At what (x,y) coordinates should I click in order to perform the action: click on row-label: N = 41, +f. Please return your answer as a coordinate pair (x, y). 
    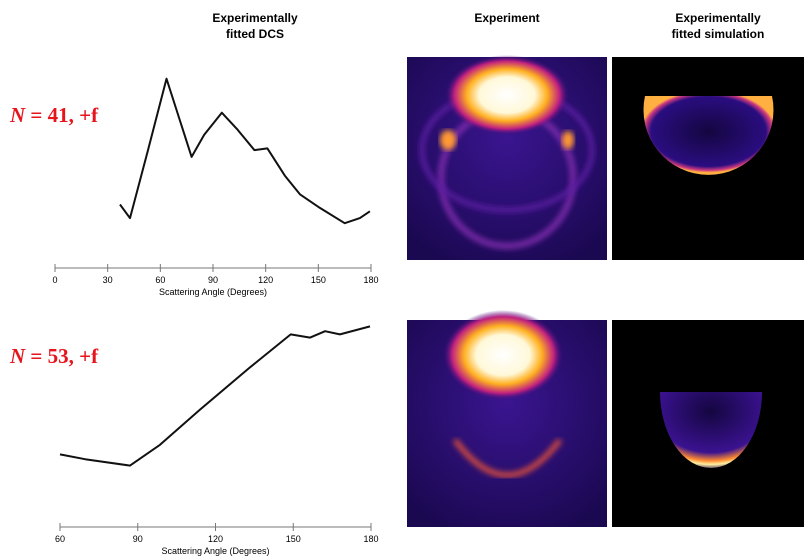
    Looking at the image, I should click on (54, 115).